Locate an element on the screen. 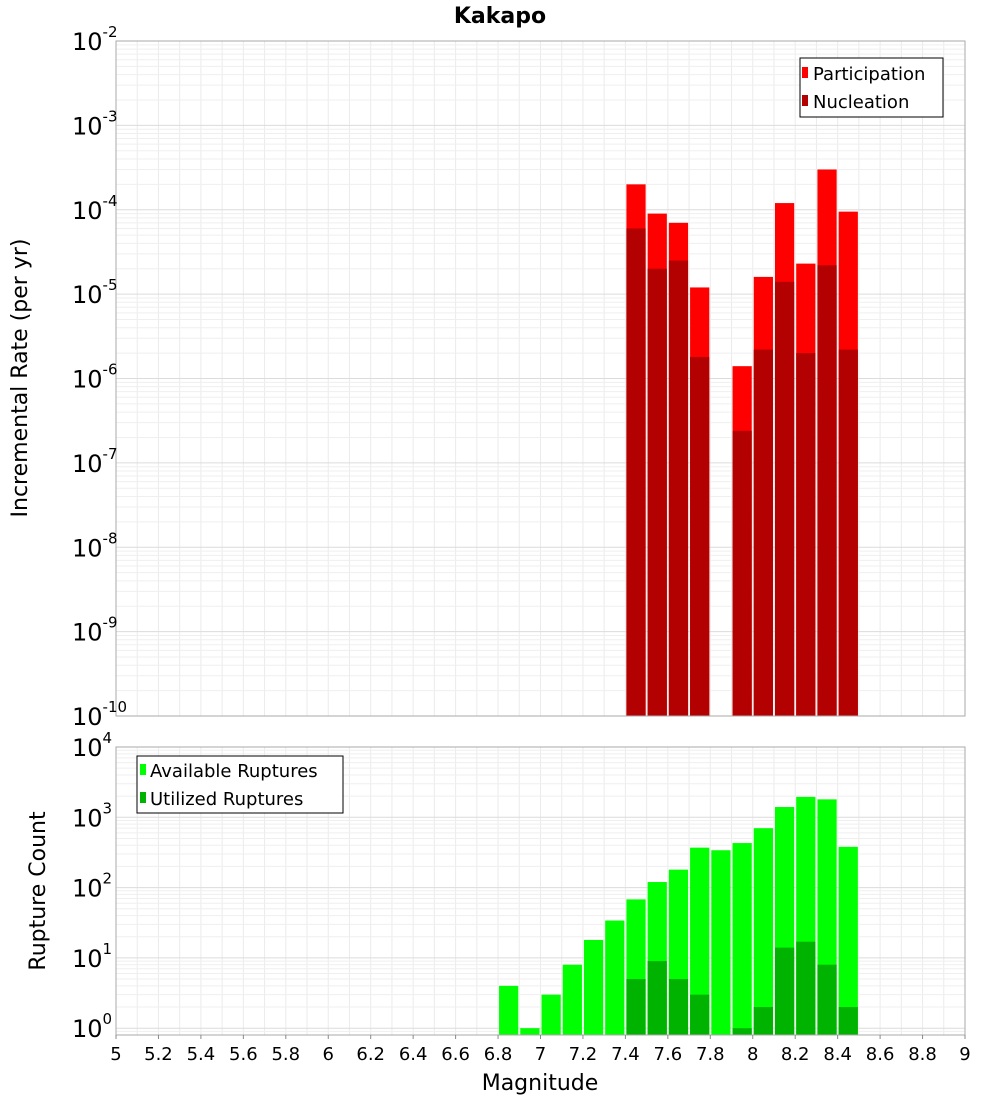  nucleation-legend-swatch is located at coordinates (805, 100).